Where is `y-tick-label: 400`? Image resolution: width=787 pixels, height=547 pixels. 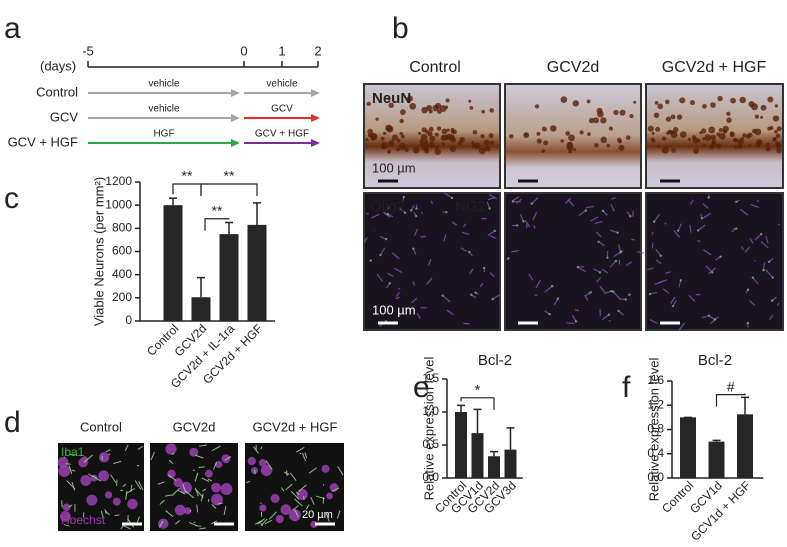 y-tick-label: 400 is located at coordinates (122, 274).